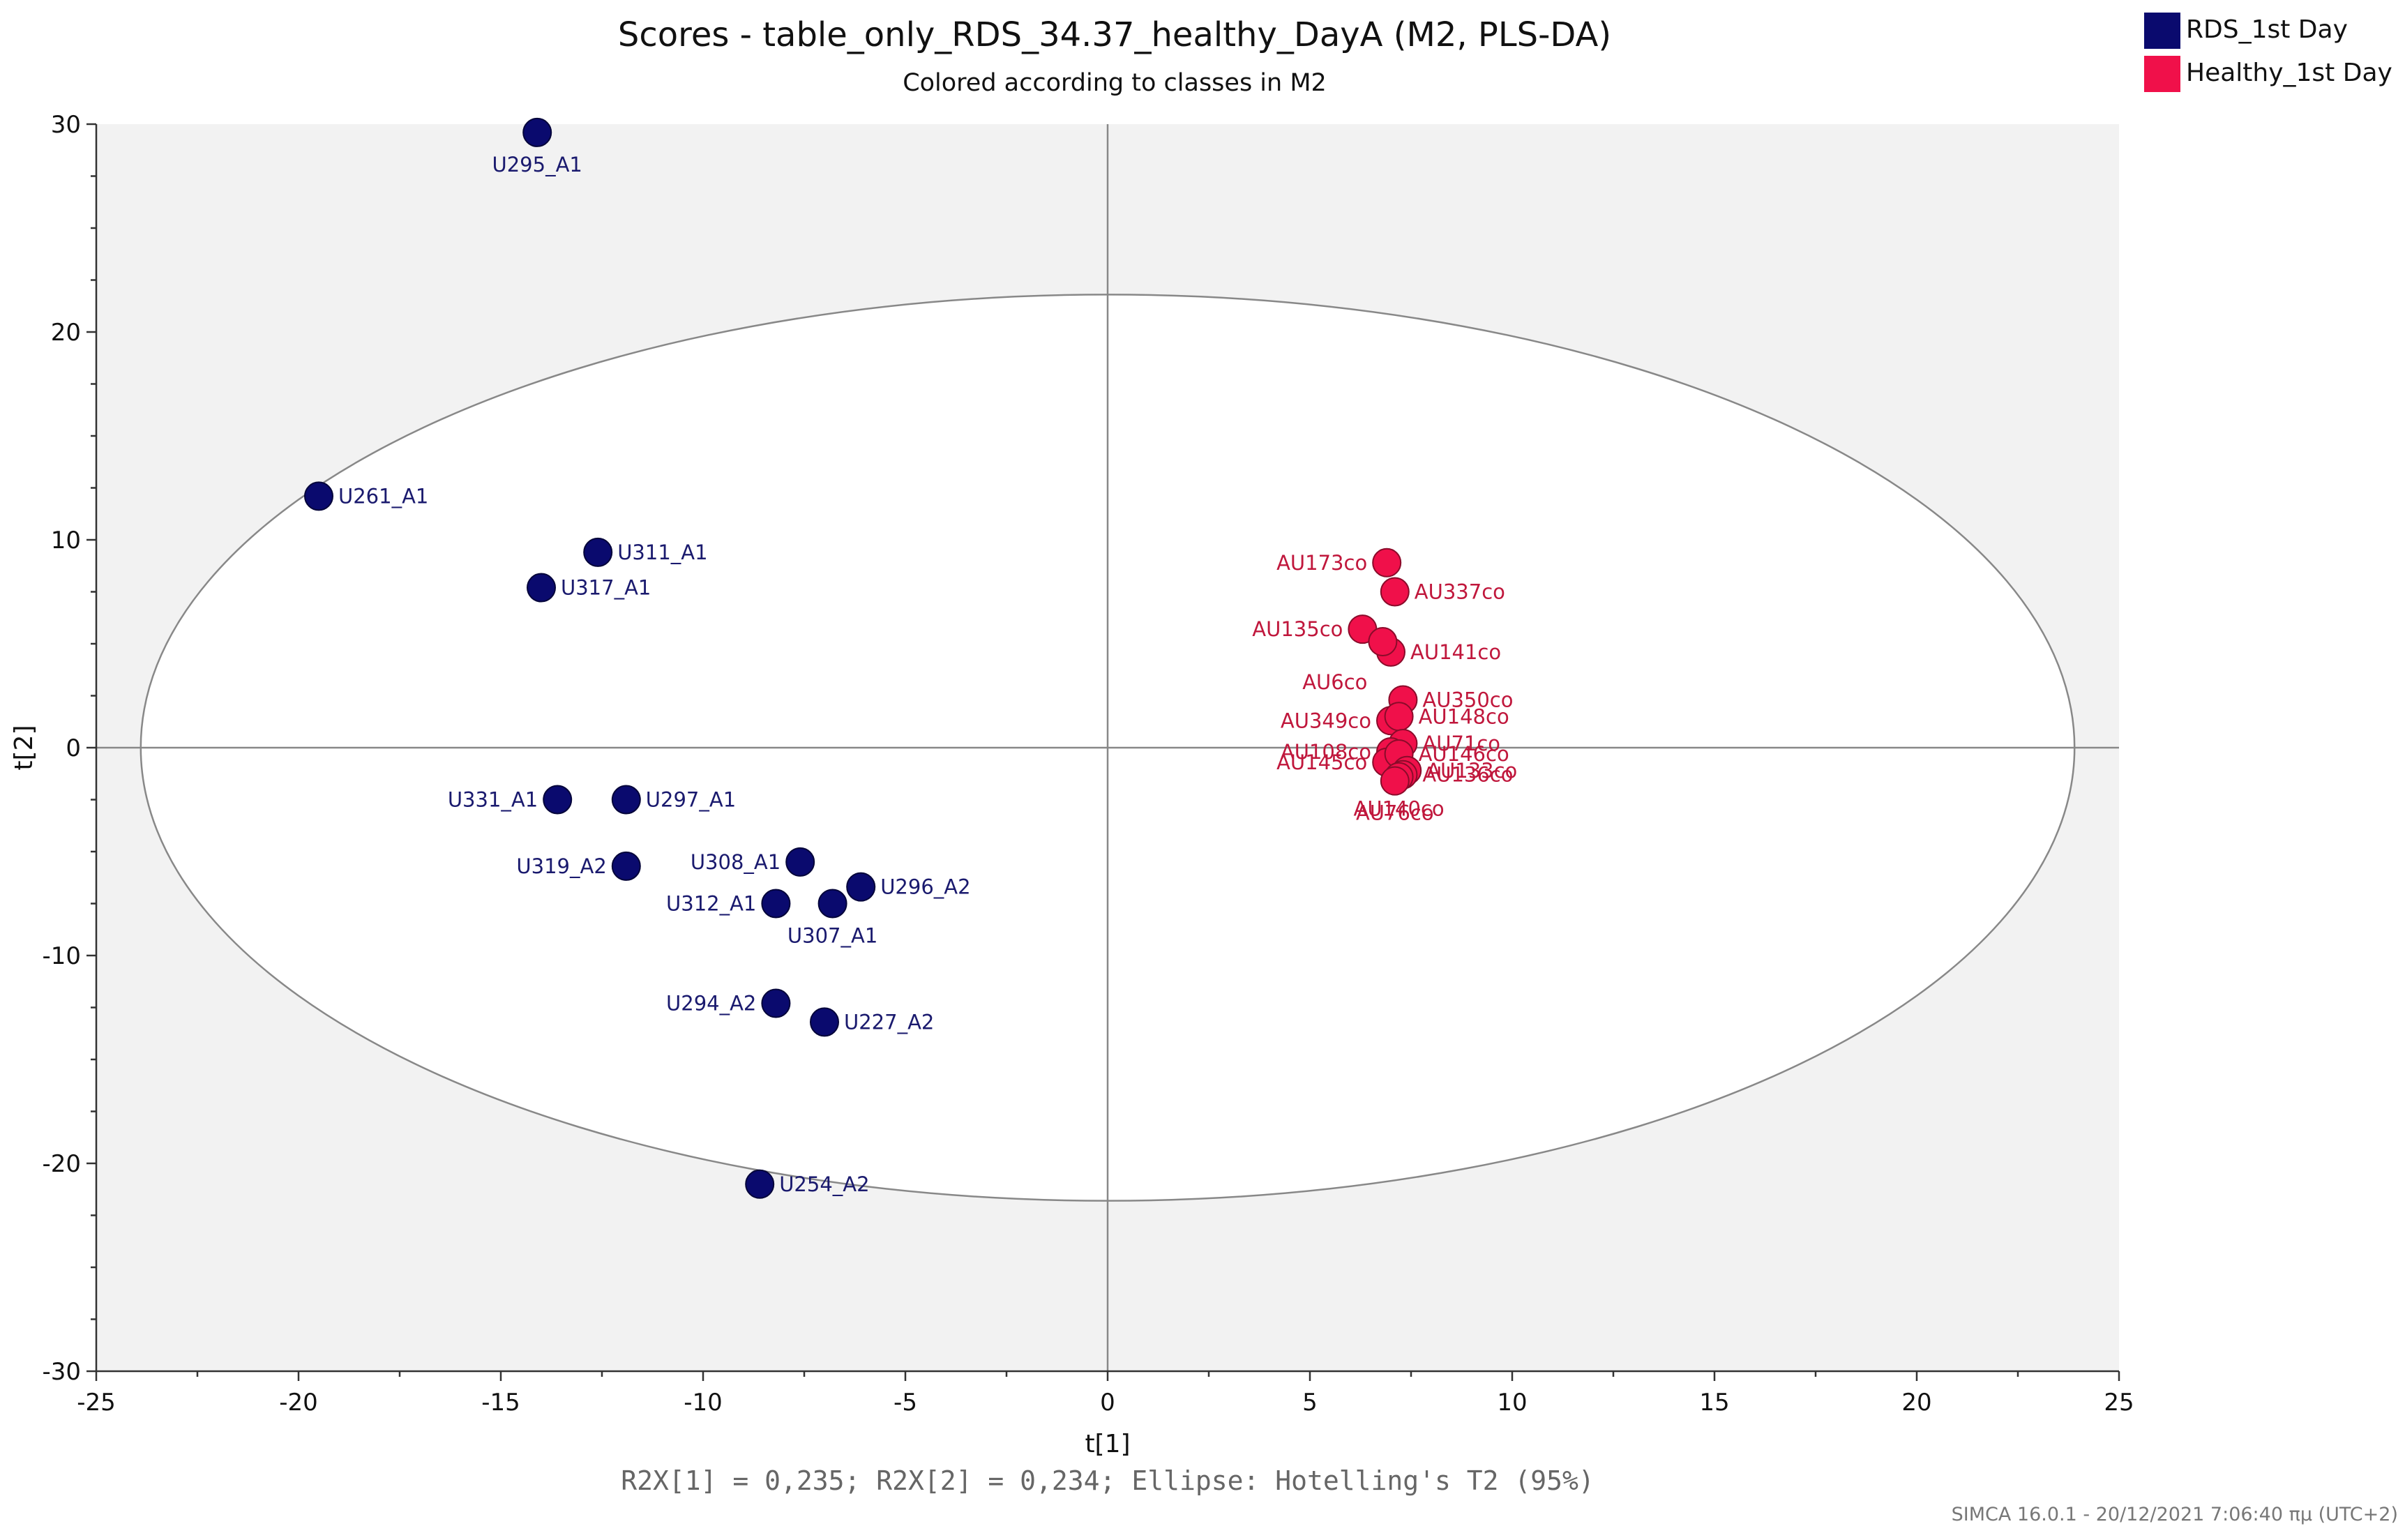 The height and width of the screenshot is (1540, 2405). I want to click on x-tick-label: 5, so click(1310, 1403).